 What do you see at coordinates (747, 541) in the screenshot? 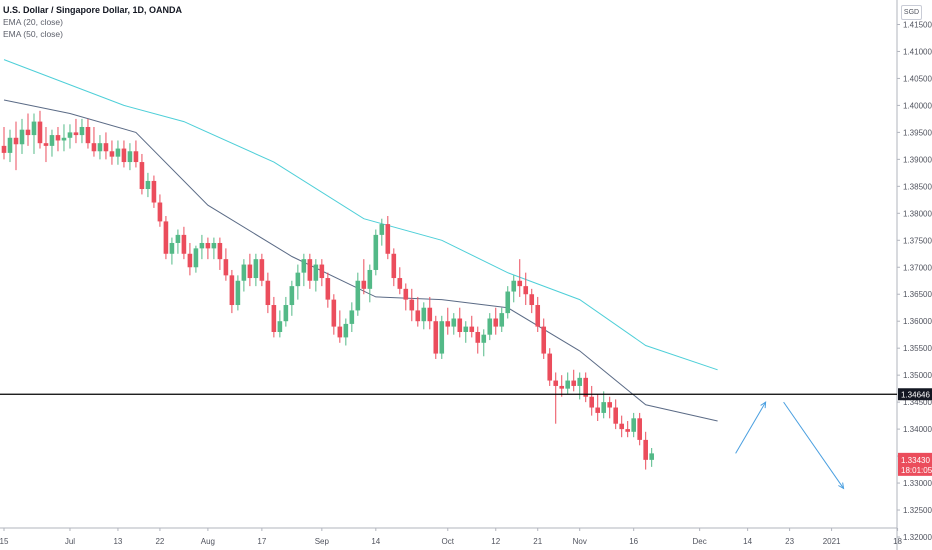
I see `time-tick-label: 14` at bounding box center [747, 541].